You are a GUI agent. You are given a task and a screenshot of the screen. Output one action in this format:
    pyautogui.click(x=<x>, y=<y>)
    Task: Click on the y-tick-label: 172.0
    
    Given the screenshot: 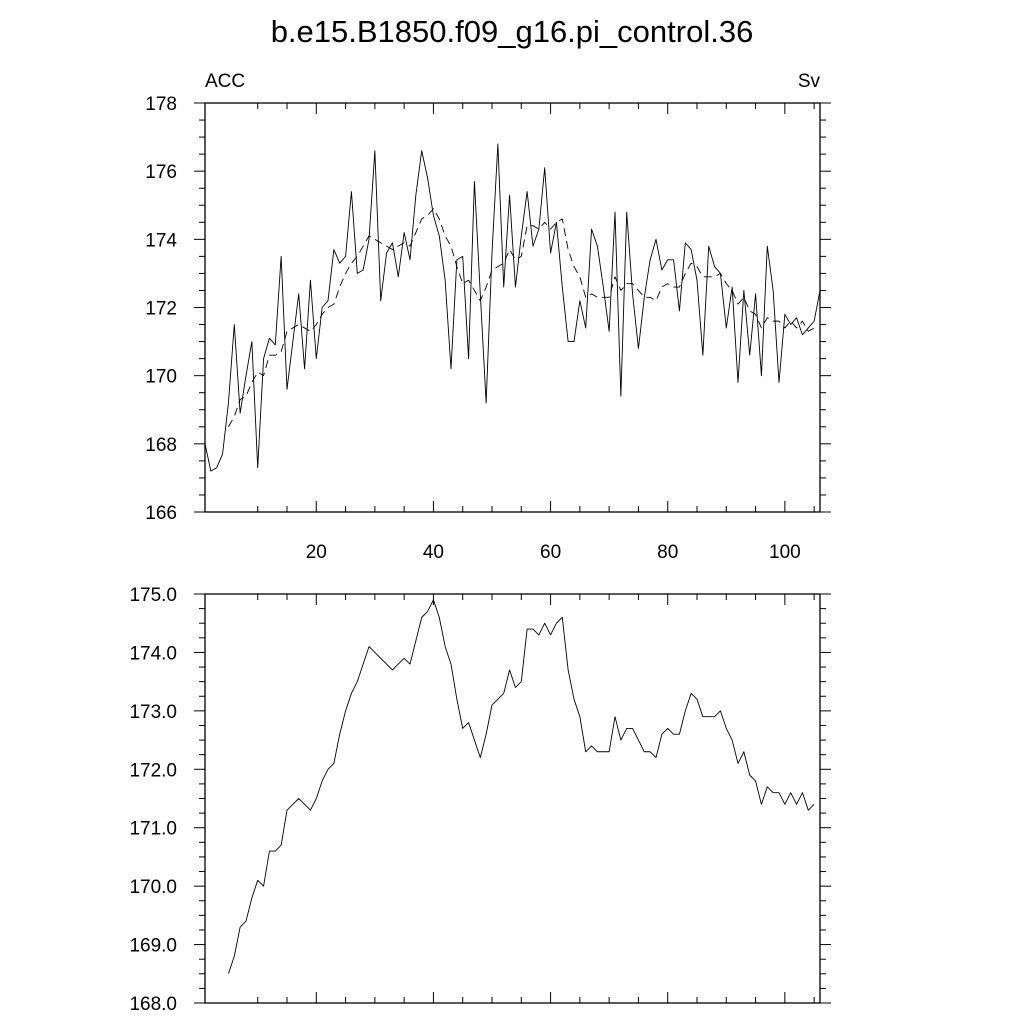 What is the action you would take?
    pyautogui.click(x=153, y=770)
    